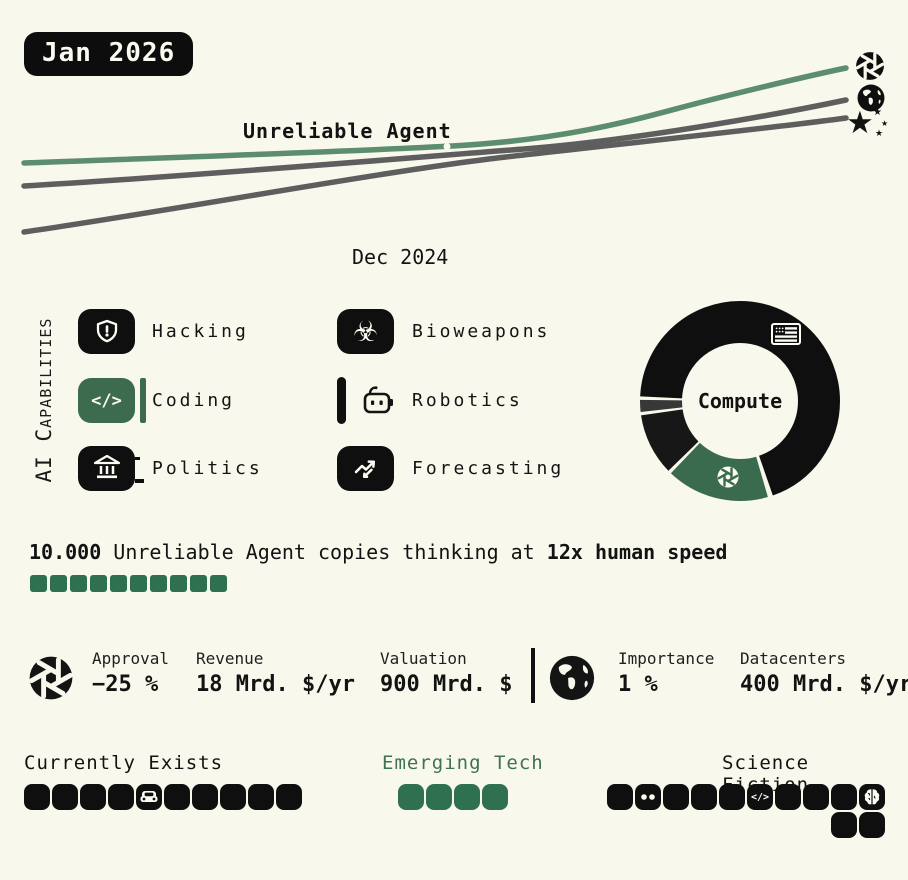  What do you see at coordinates (481, 331) in the screenshot?
I see `capability-label-bioweapons: Bioweapons` at bounding box center [481, 331].